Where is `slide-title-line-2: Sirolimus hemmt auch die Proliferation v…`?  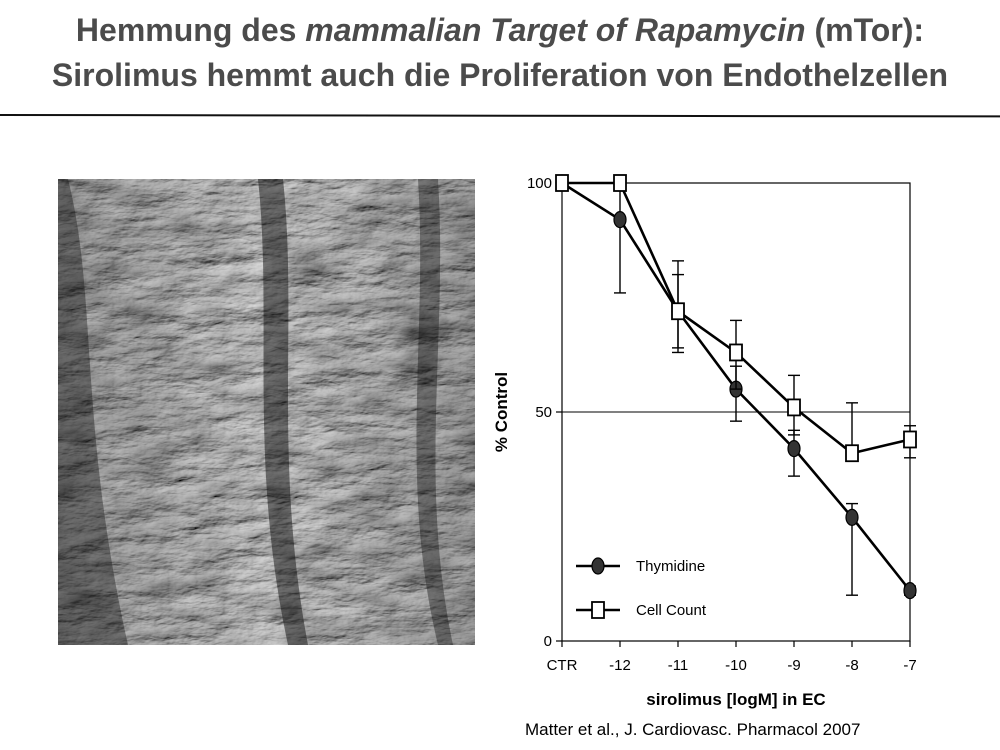
slide-title-line-2: Sirolimus hemmt auch die Proliferation v… is located at coordinates (500, 75).